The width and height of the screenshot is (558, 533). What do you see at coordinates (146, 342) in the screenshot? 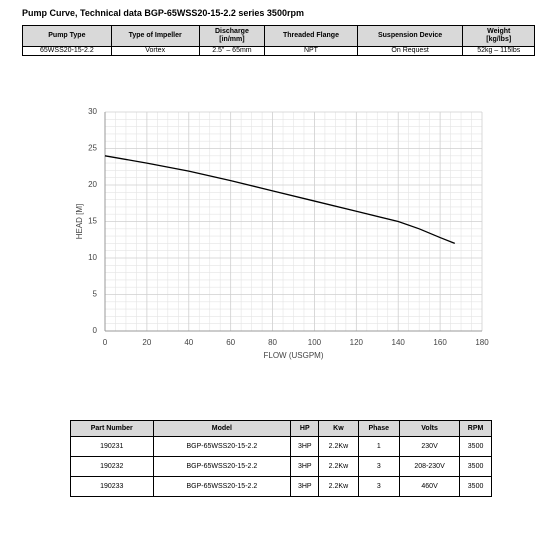
I see `x-tick-label: 20` at bounding box center [146, 342].